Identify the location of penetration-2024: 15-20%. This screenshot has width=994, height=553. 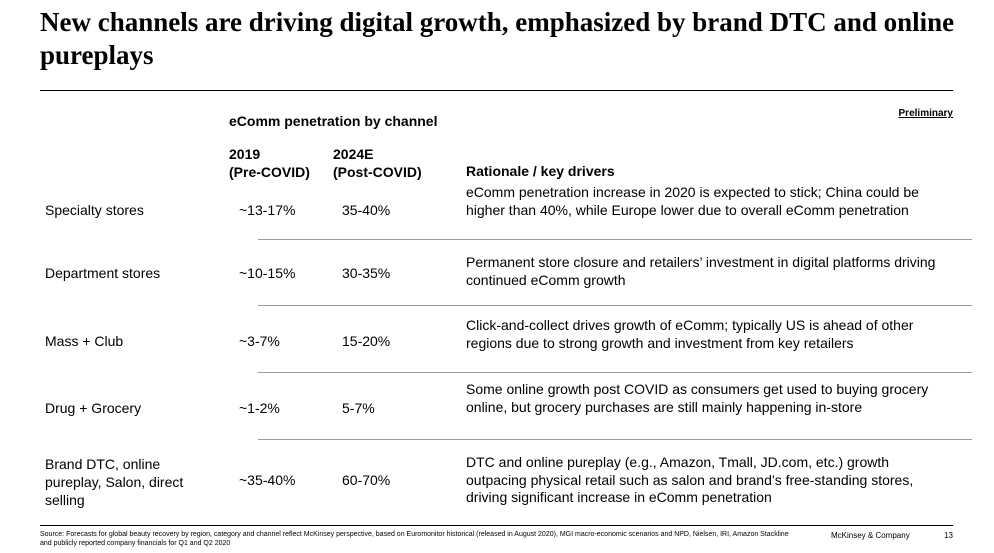
(366, 341).